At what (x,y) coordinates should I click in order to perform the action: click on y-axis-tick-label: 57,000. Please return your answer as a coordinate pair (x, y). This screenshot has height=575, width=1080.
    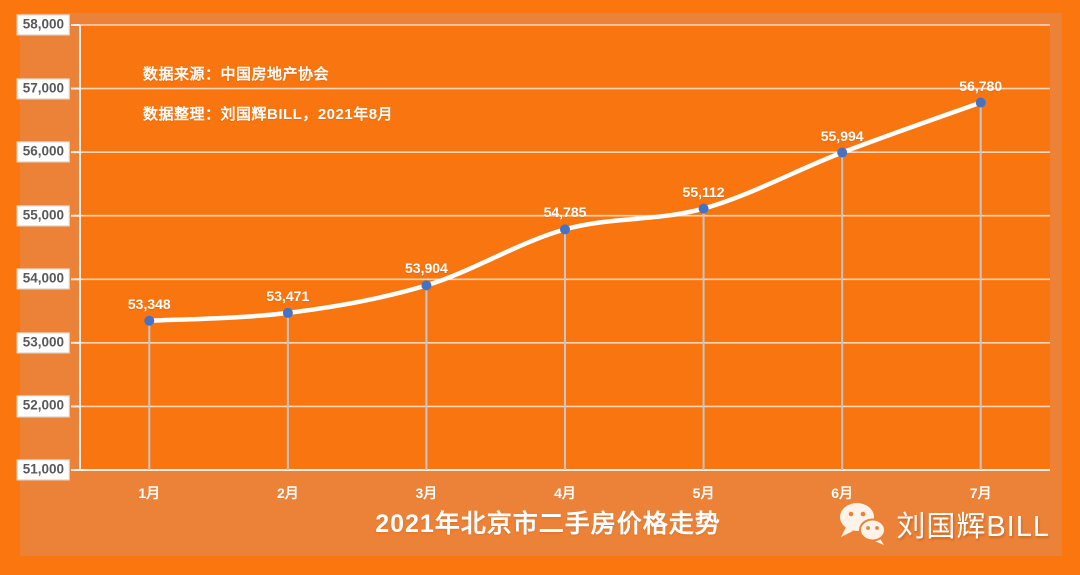
    Looking at the image, I should click on (43, 88).